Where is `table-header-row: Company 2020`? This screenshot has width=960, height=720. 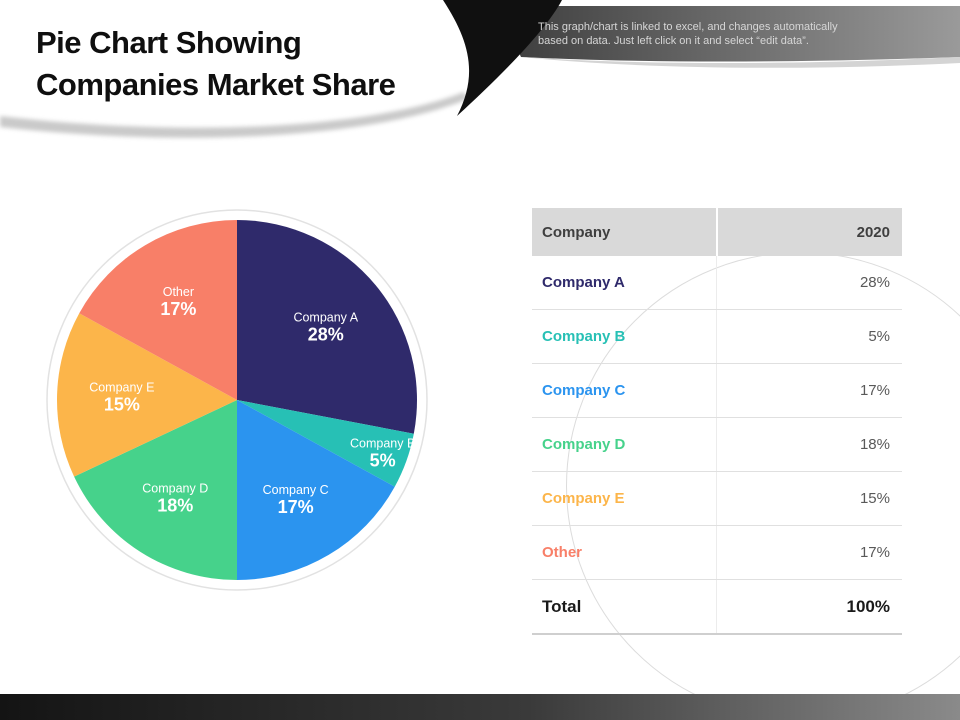 table-header-row: Company 2020 is located at coordinates (717, 232).